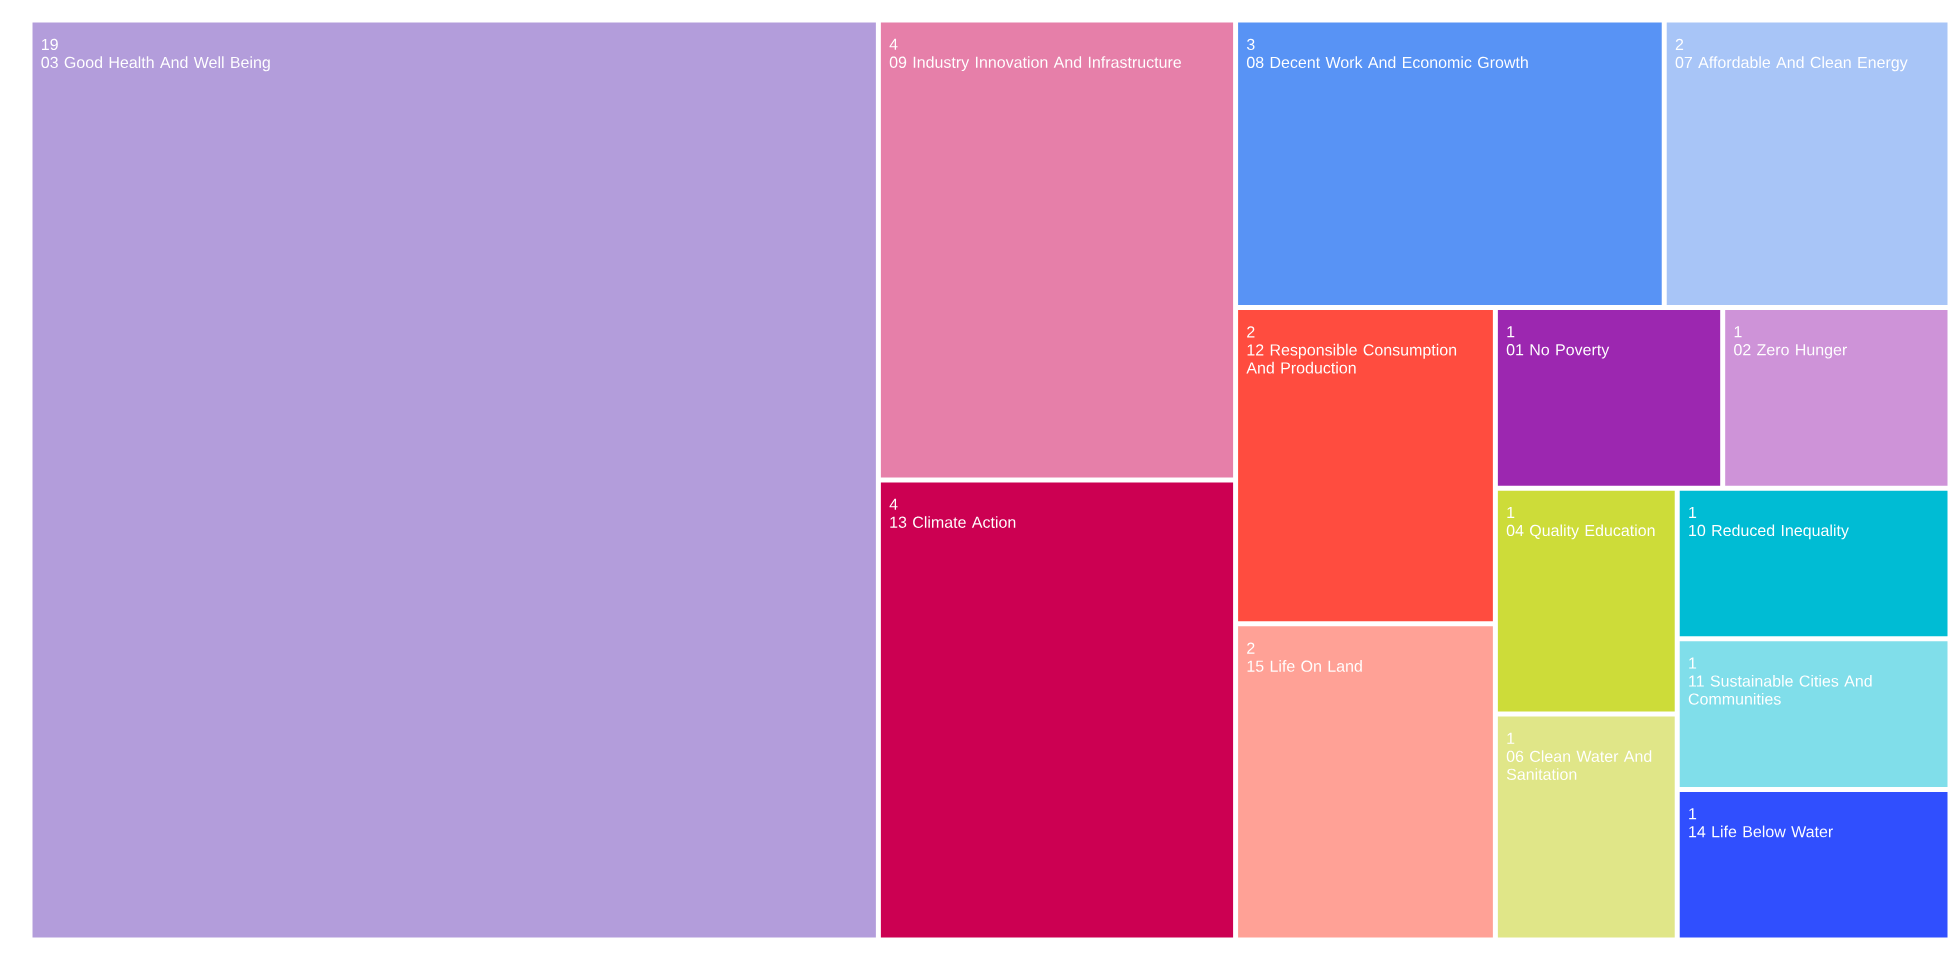  Describe the element at coordinates (1769, 532) in the screenshot. I see `category-label: 10 Reduced Inequality` at that location.